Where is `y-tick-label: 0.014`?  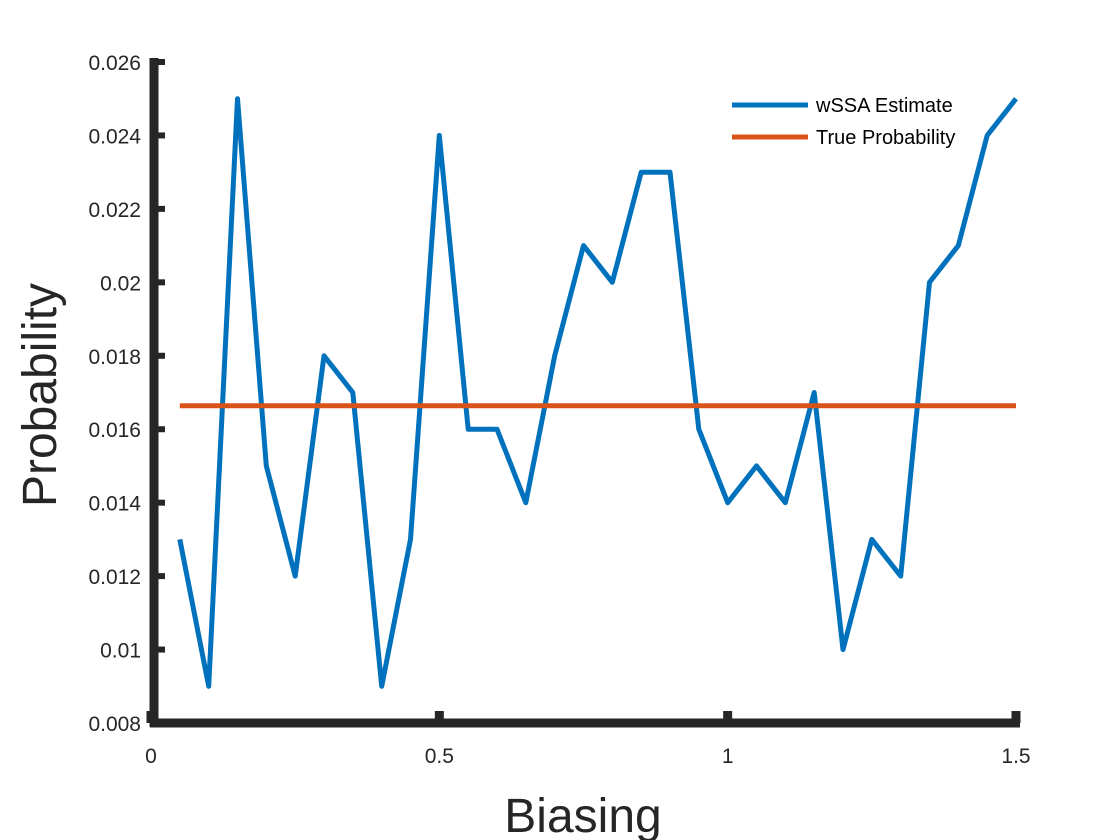 y-tick-label: 0.014 is located at coordinates (114, 504).